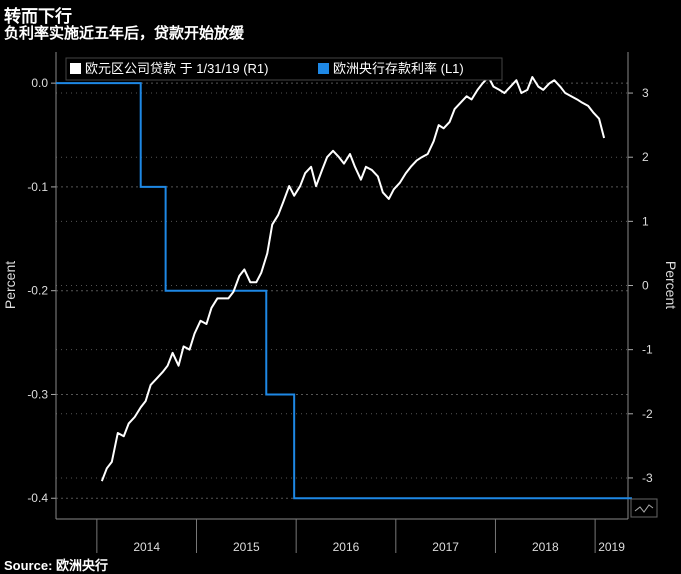  I want to click on legend-swatch-loans, so click(75, 68).